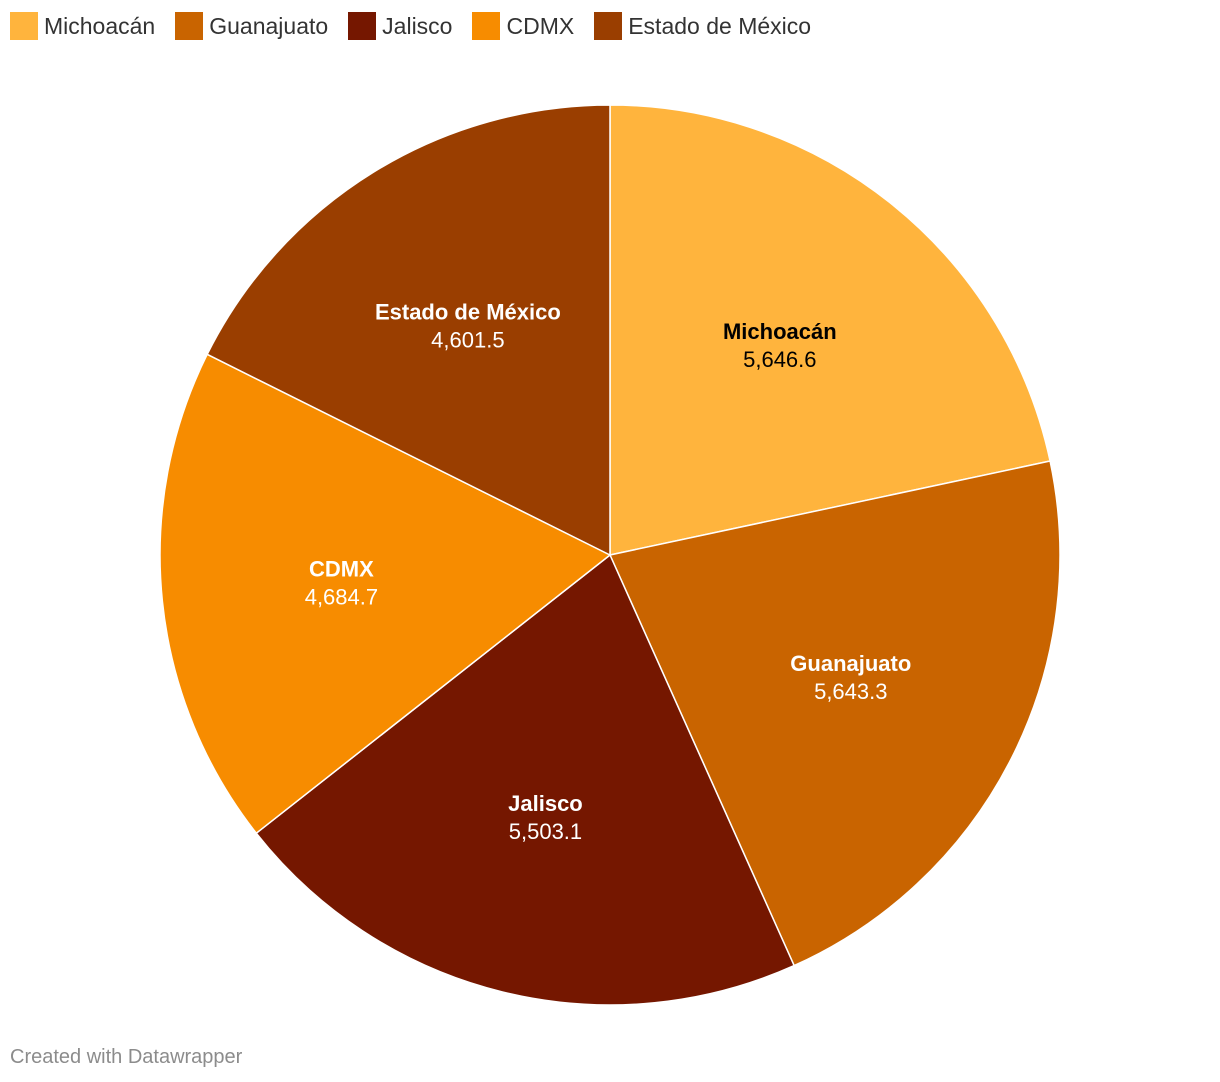  I want to click on legend-item-cdmx: CDMX, so click(523, 26).